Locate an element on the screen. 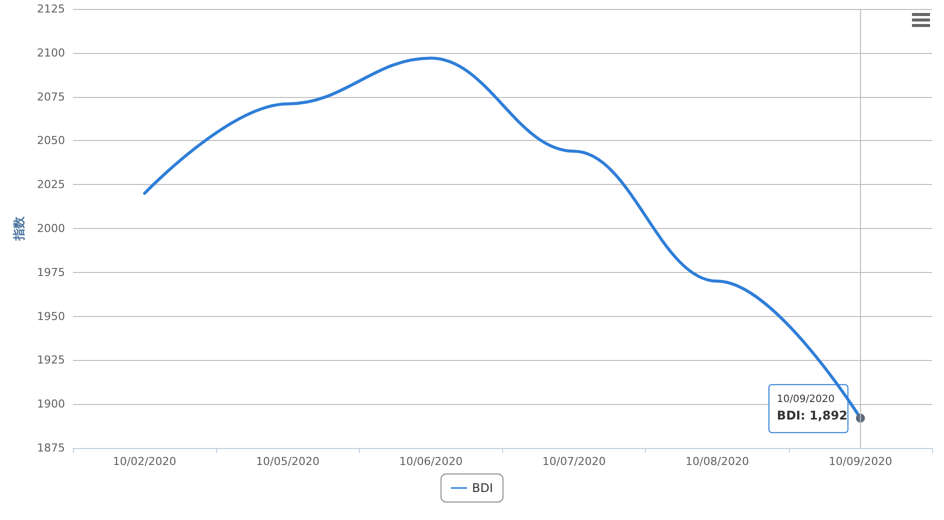  y-tick-label: 2100 is located at coordinates (51, 53).